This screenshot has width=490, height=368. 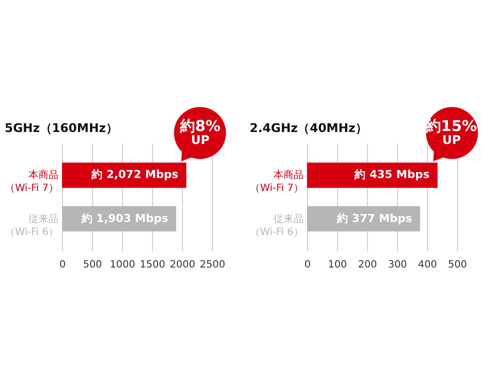 I want to click on x-tick-label: 300, so click(x=398, y=265).